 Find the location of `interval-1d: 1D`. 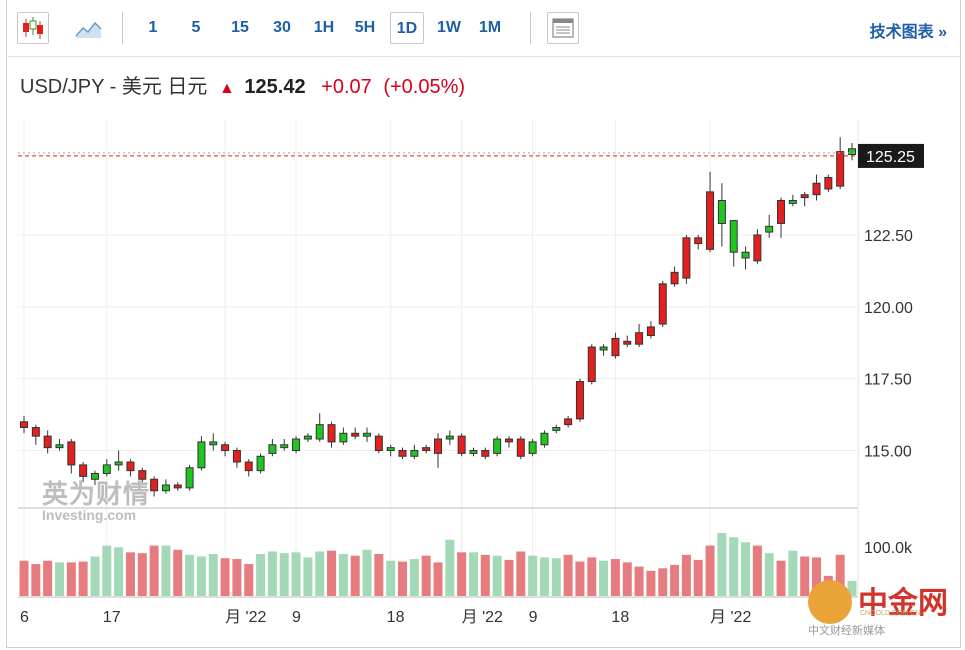

interval-1d: 1D is located at coordinates (407, 28).